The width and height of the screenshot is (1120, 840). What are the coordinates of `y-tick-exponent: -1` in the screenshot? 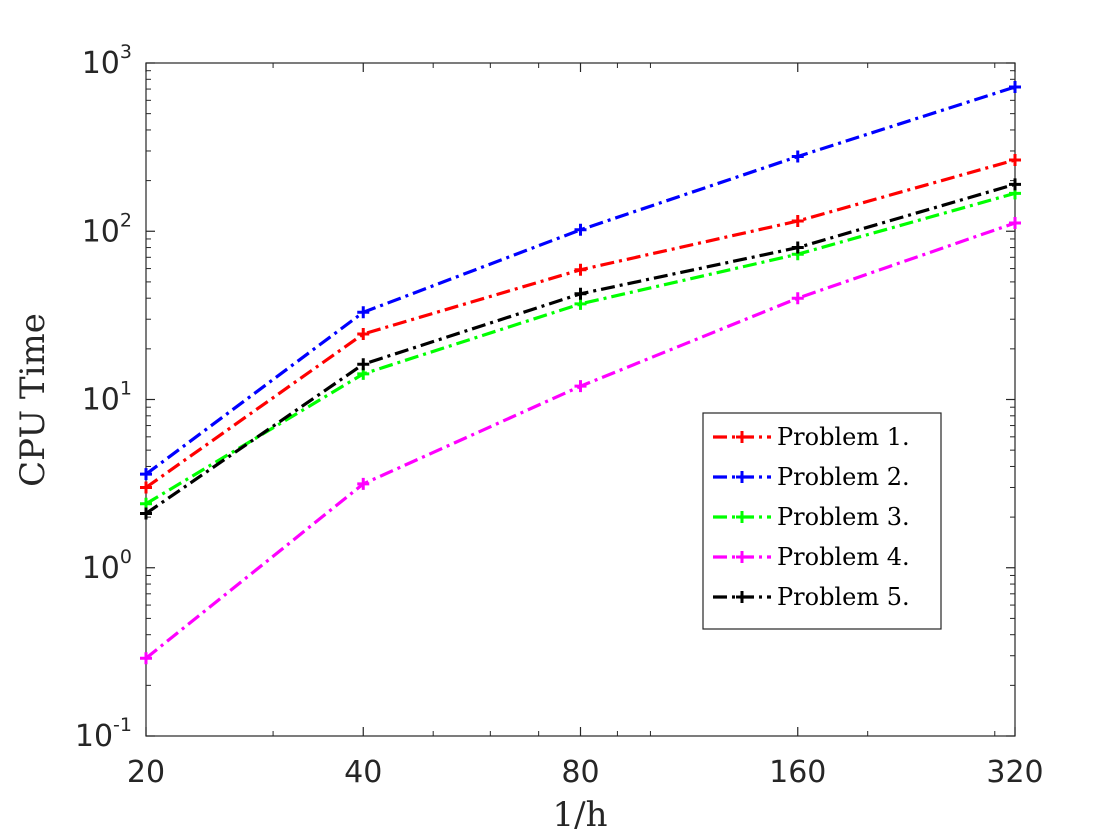 It's located at (122, 725).